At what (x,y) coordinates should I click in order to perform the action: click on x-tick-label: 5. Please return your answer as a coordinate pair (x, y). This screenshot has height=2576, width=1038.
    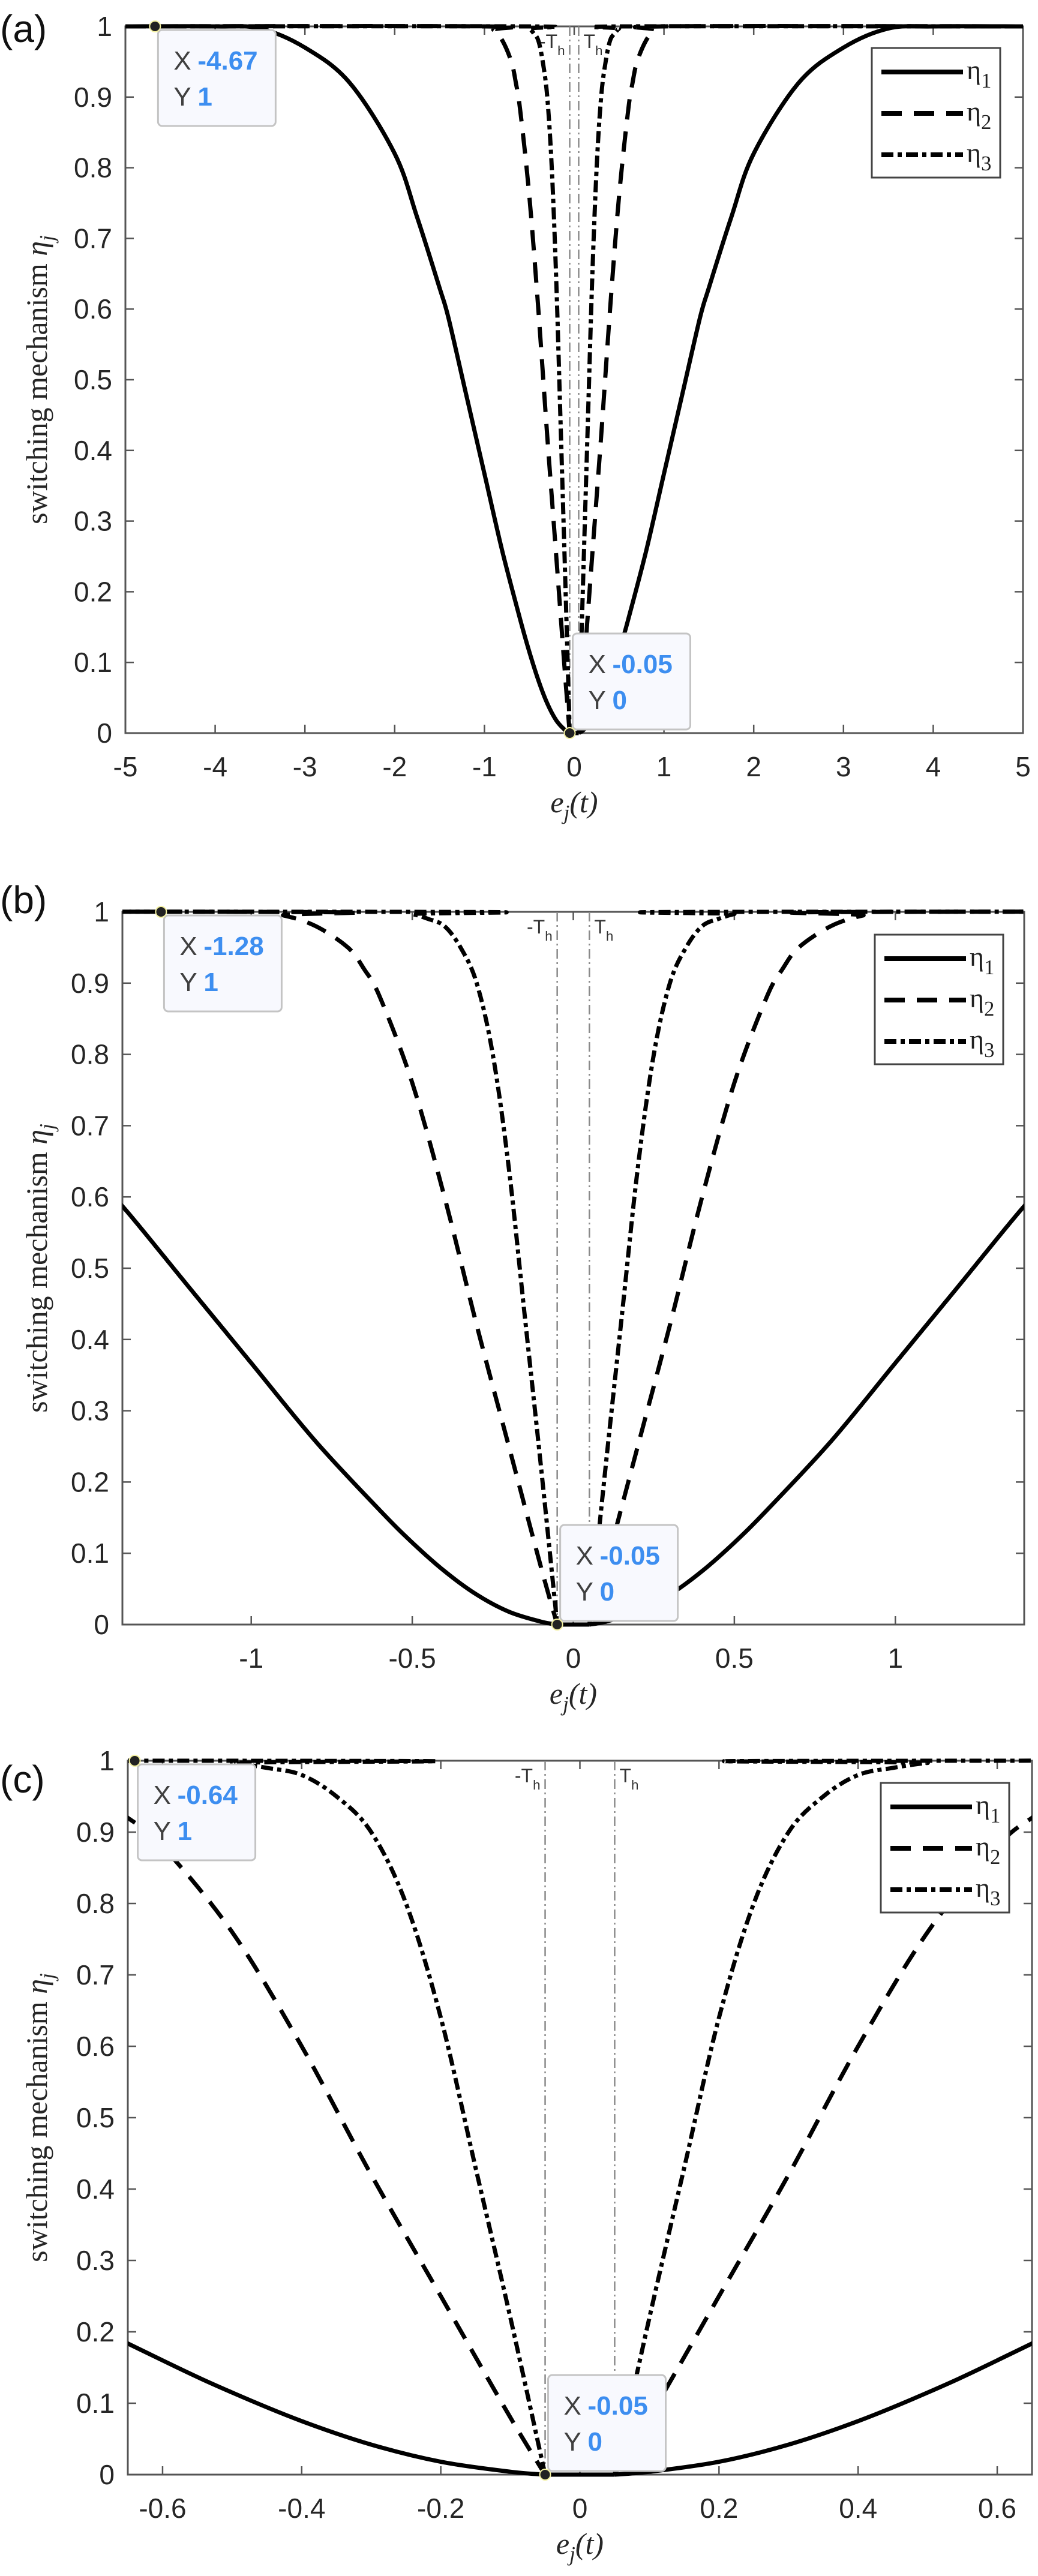
    Looking at the image, I should click on (1023, 767).